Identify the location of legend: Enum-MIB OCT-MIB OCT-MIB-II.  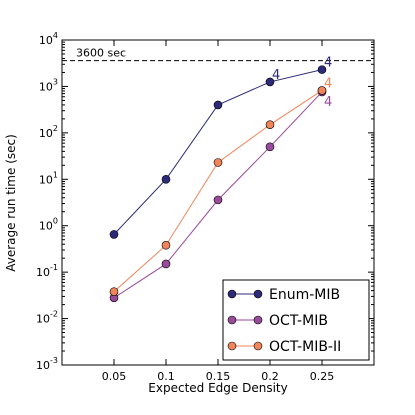
(296, 320).